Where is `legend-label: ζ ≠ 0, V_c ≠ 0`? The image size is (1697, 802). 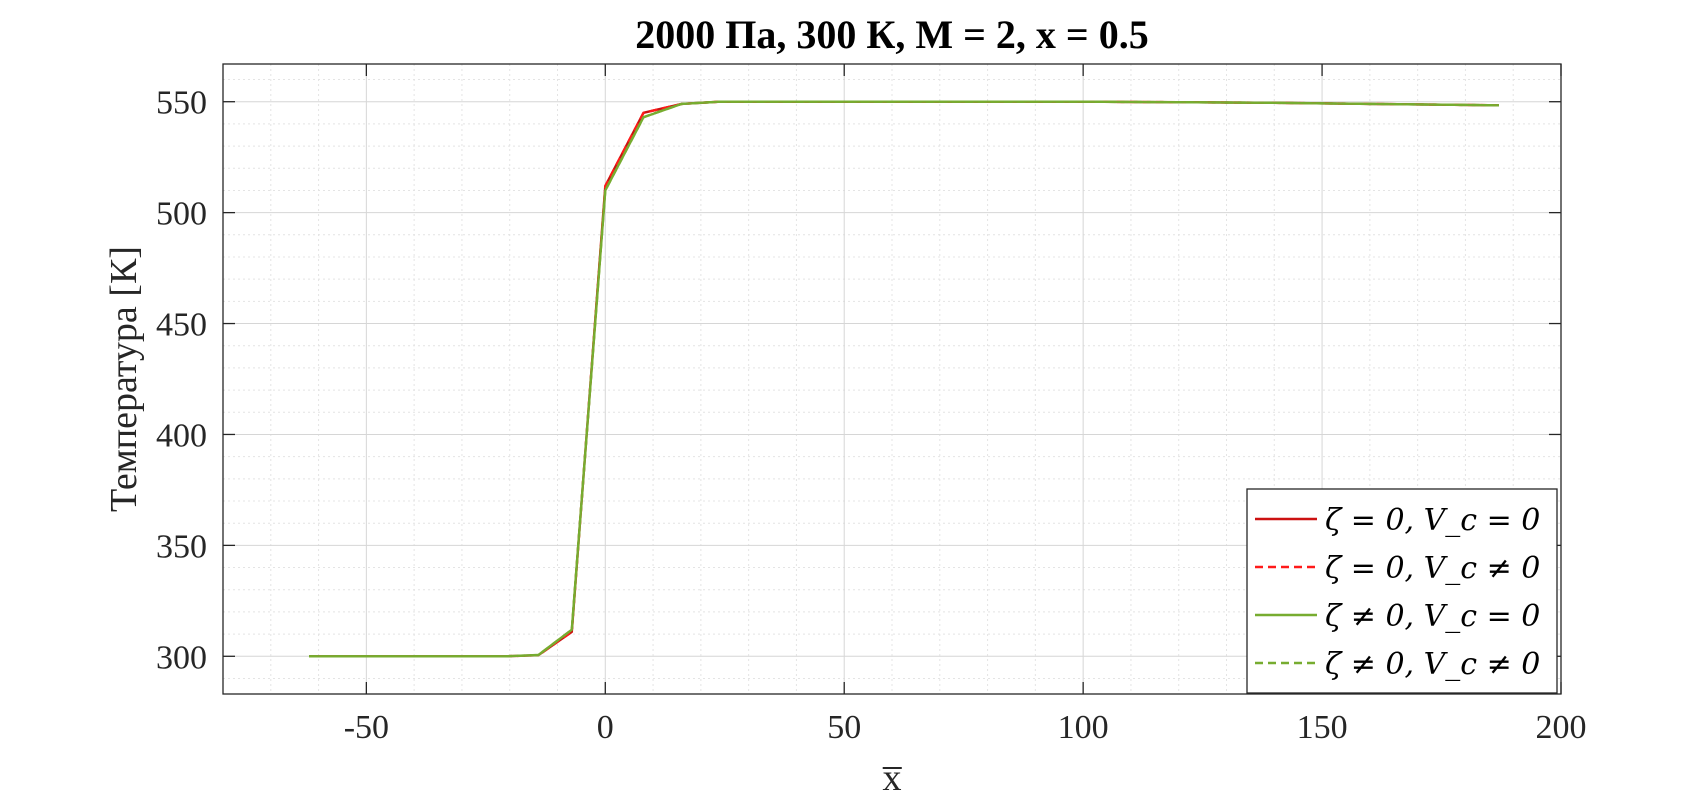 legend-label: ζ ≠ 0, V_c ≠ 0 is located at coordinates (1432, 664).